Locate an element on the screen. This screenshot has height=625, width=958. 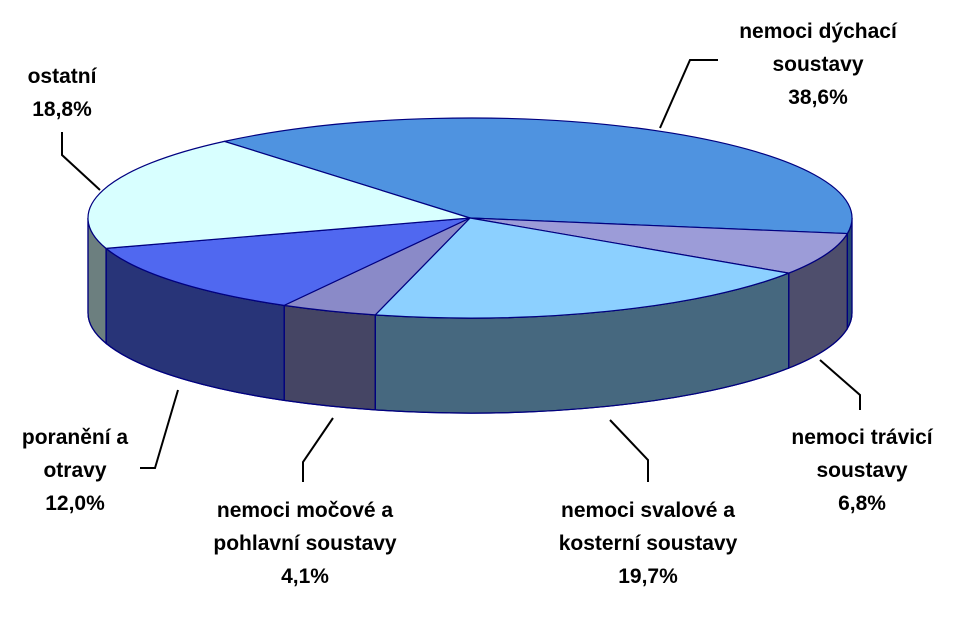
value-label: 19,7% is located at coordinates (648, 576).